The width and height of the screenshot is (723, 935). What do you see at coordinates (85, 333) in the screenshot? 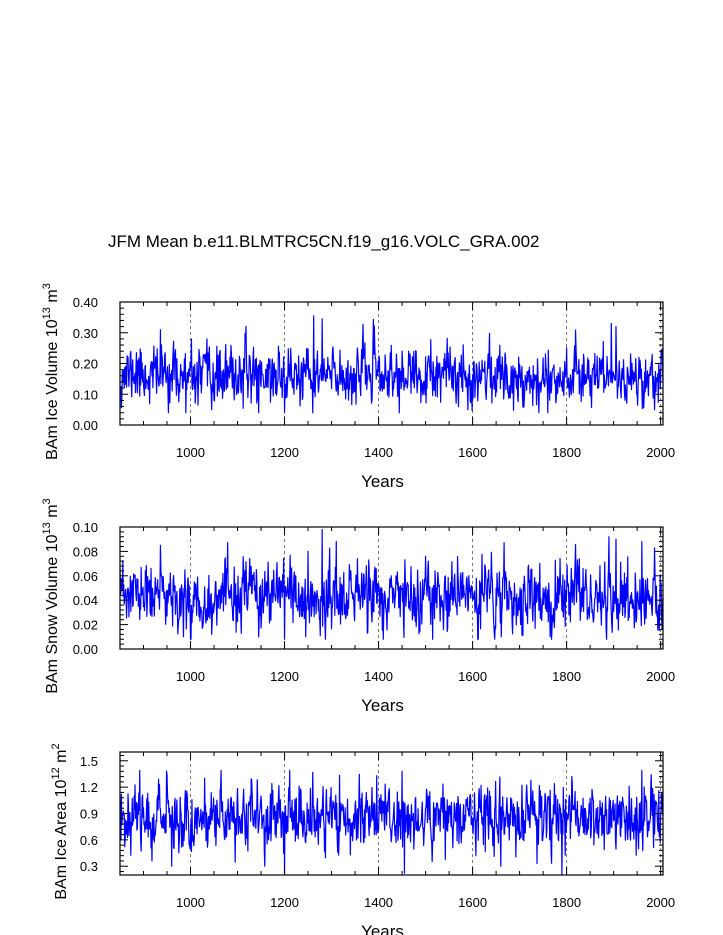
I see `y-tick-label: 0.30` at bounding box center [85, 333].